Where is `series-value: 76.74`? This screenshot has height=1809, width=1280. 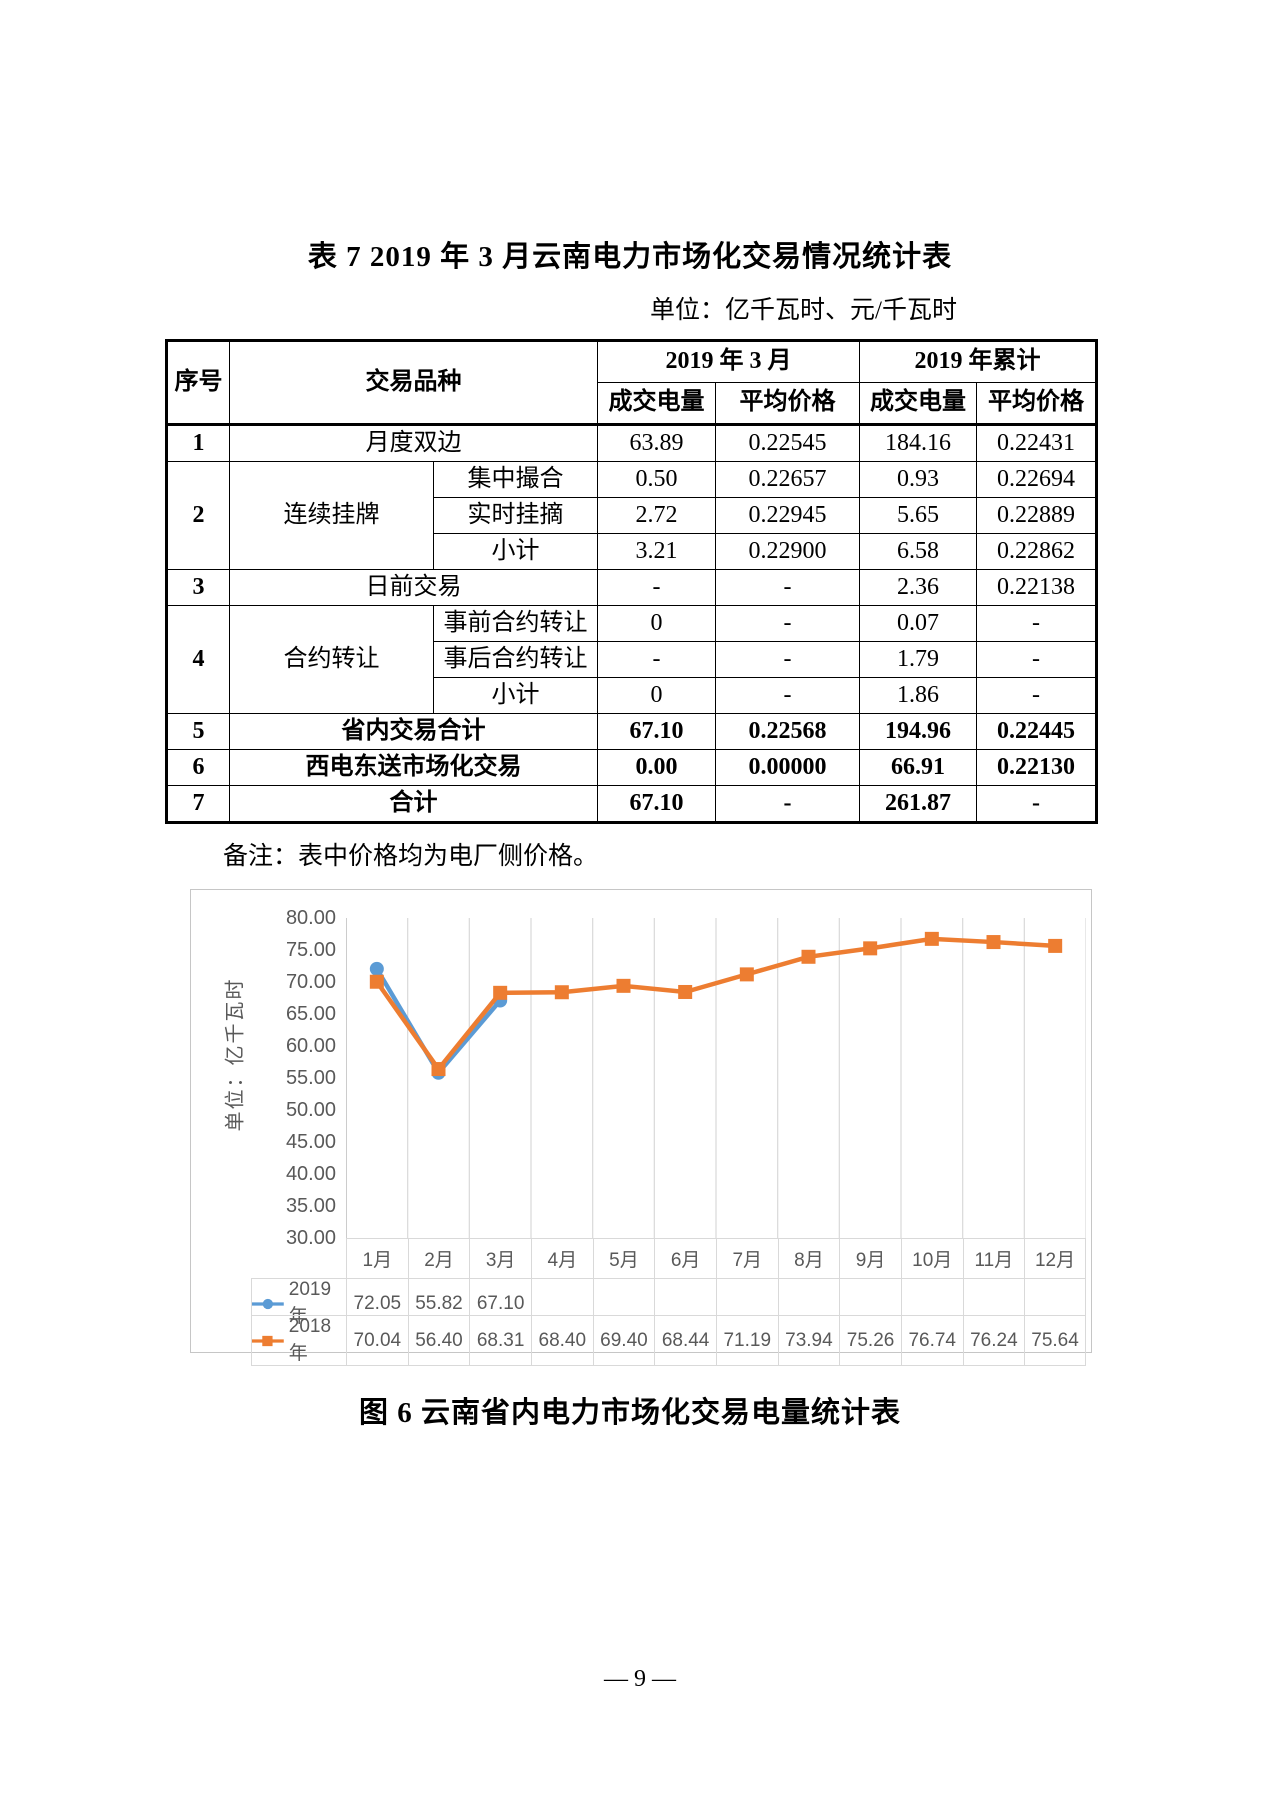
series-value: 76.74 is located at coordinates (931, 1340).